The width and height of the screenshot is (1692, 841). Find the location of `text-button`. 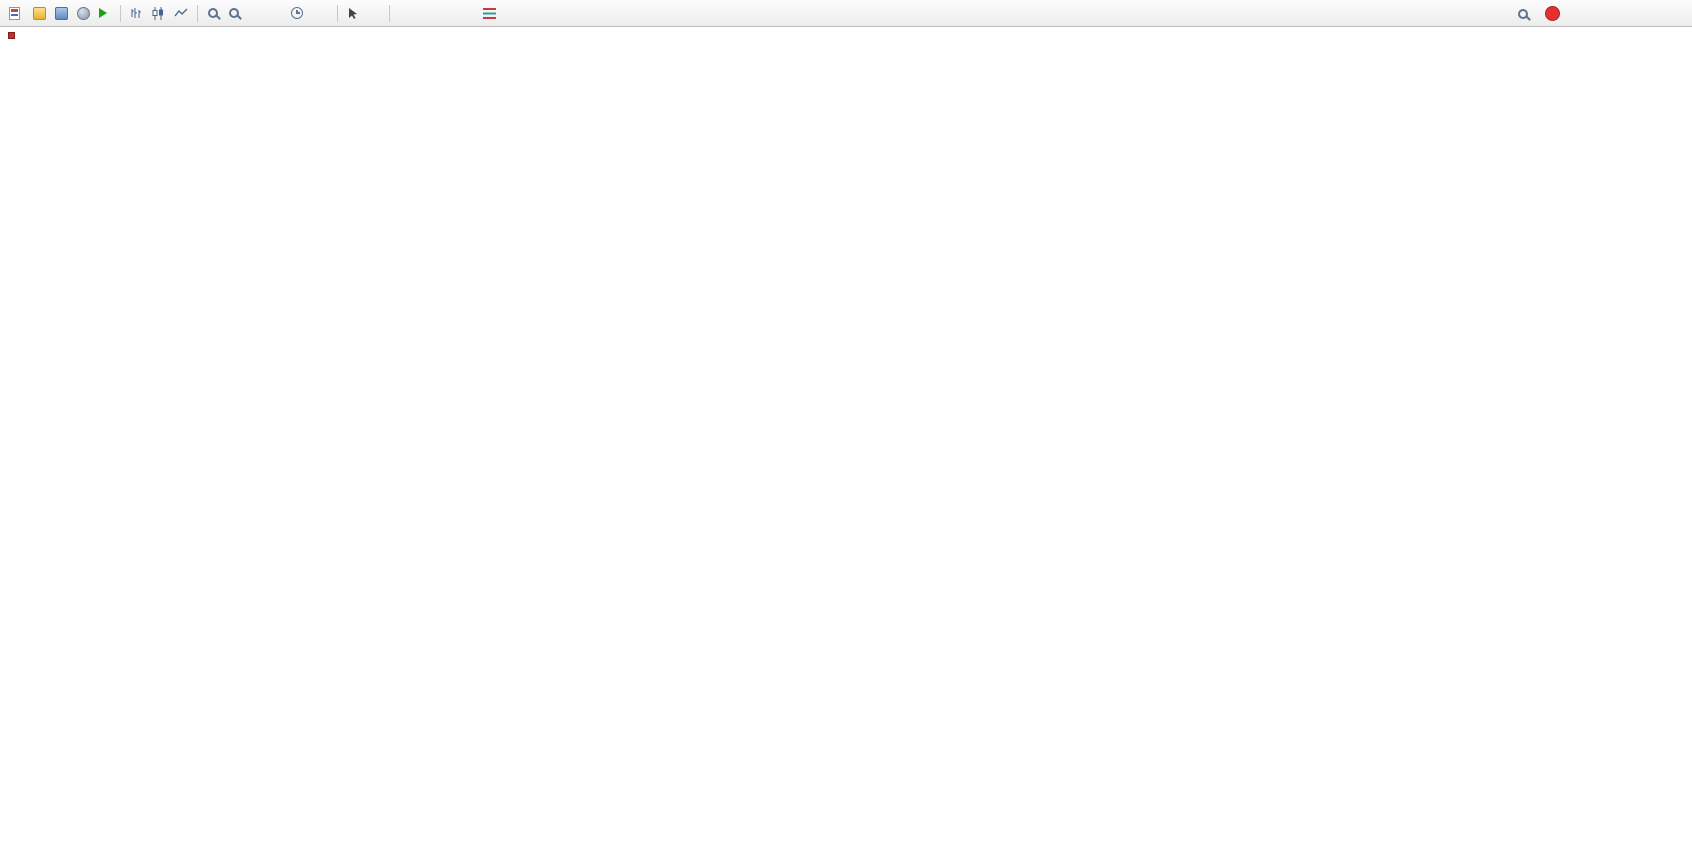

text-button is located at coordinates (511, 13).